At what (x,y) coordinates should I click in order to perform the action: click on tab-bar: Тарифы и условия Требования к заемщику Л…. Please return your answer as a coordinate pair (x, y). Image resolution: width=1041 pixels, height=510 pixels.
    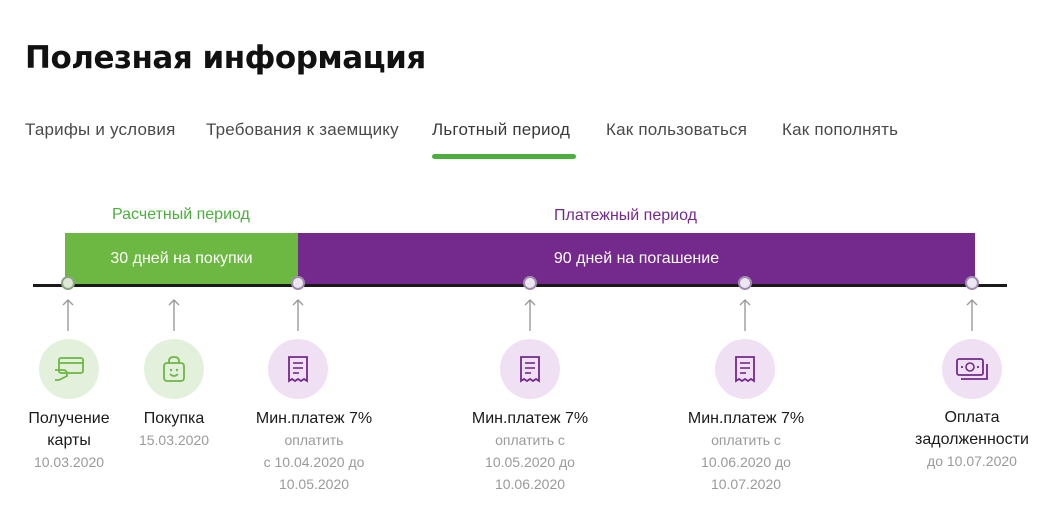
    Looking at the image, I should click on (520, 141).